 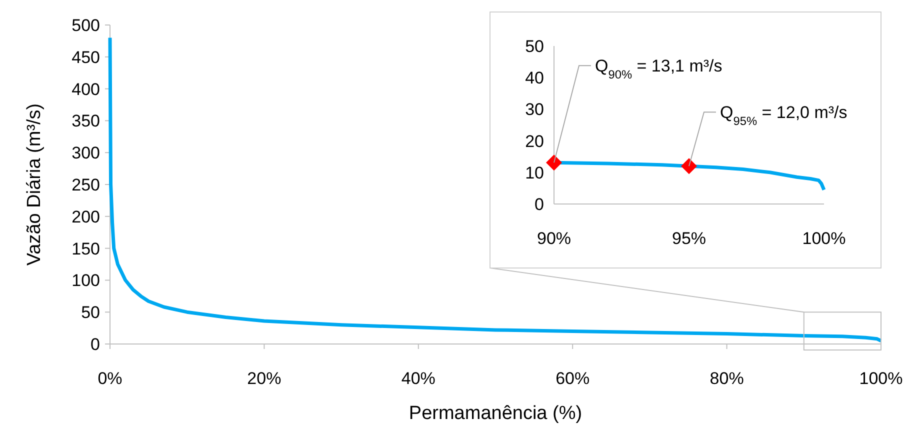 What do you see at coordinates (534, 172) in the screenshot?
I see `y-tick-label: 10` at bounding box center [534, 172].